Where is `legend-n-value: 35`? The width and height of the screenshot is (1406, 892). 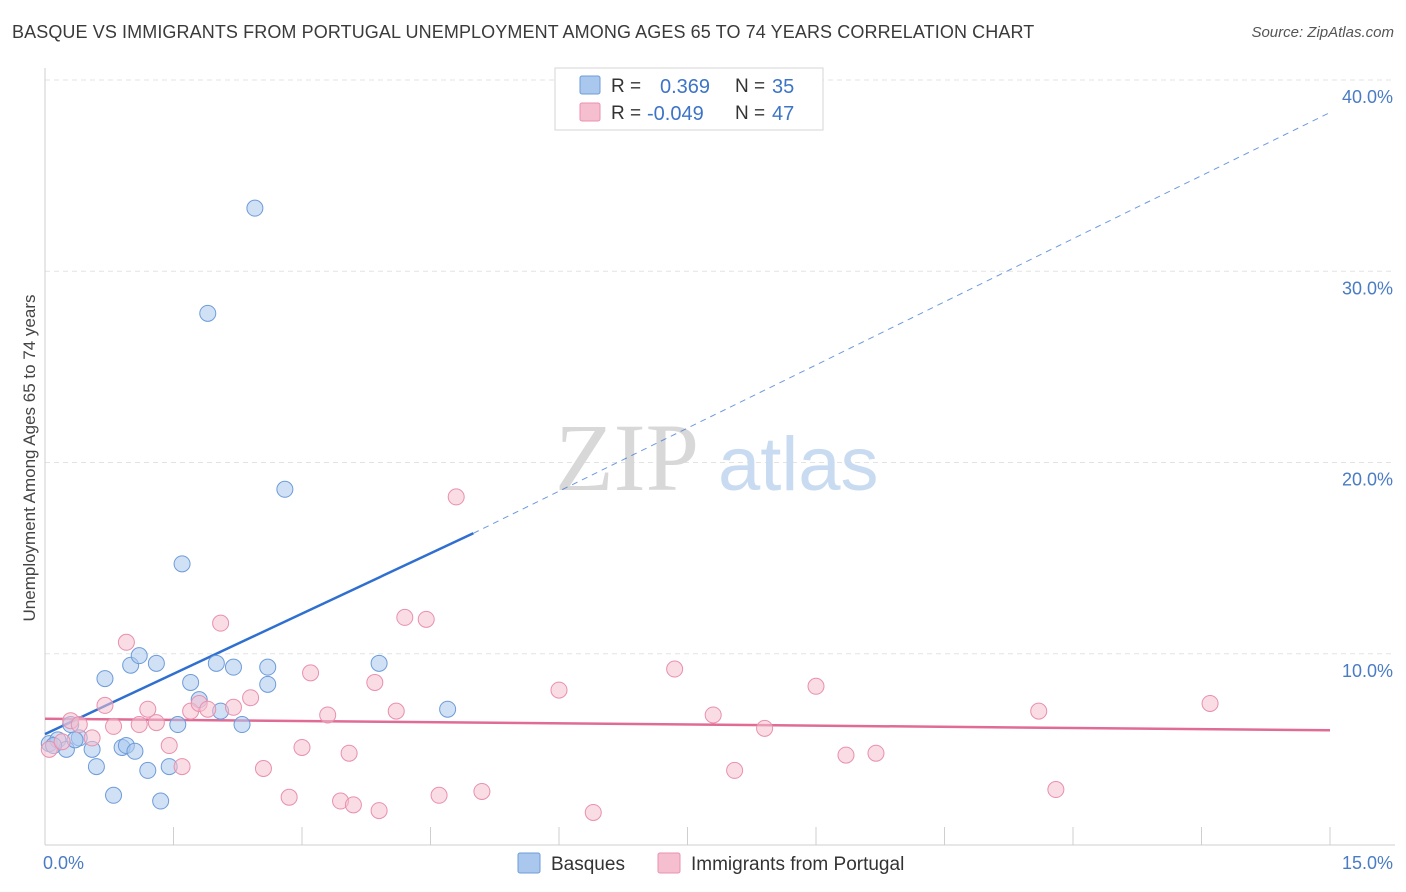 legend-n-value: 35 is located at coordinates (783, 87).